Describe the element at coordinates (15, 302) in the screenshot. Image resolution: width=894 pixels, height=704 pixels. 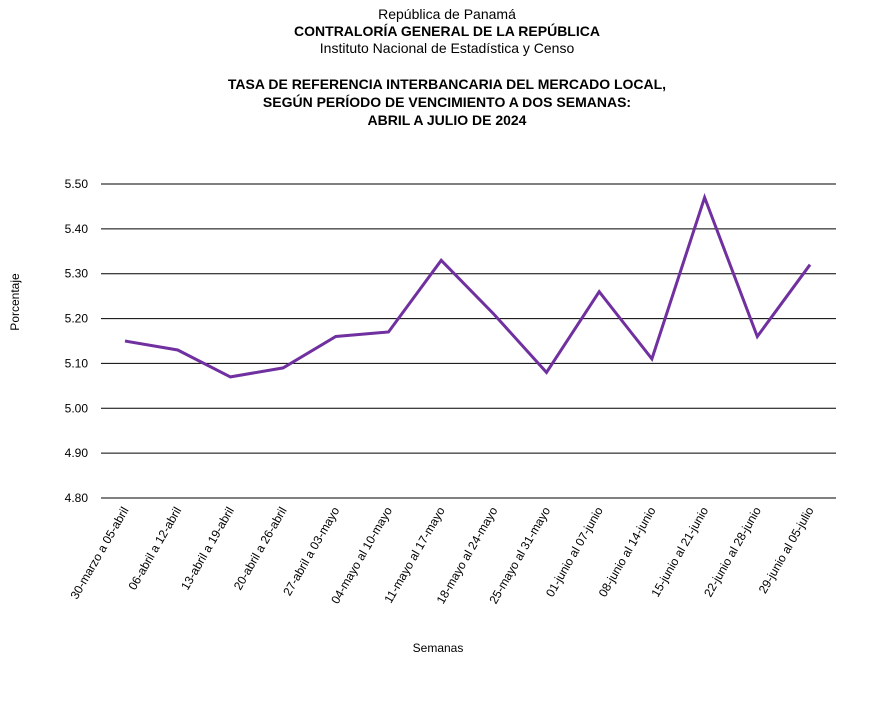
I see `y-axis-title: Porcentaje` at that location.